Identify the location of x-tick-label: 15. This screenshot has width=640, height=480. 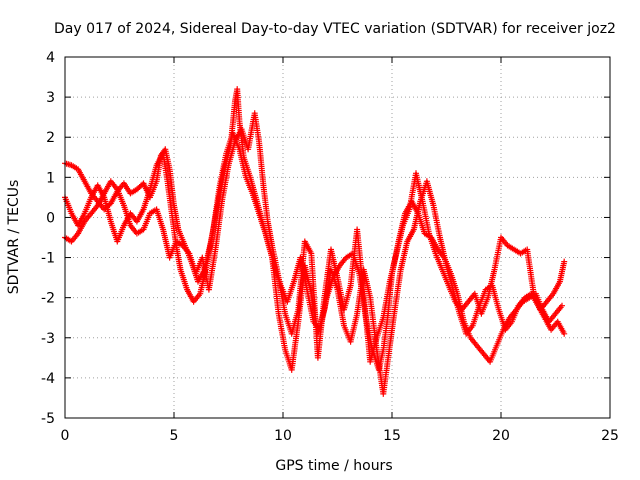
(392, 436).